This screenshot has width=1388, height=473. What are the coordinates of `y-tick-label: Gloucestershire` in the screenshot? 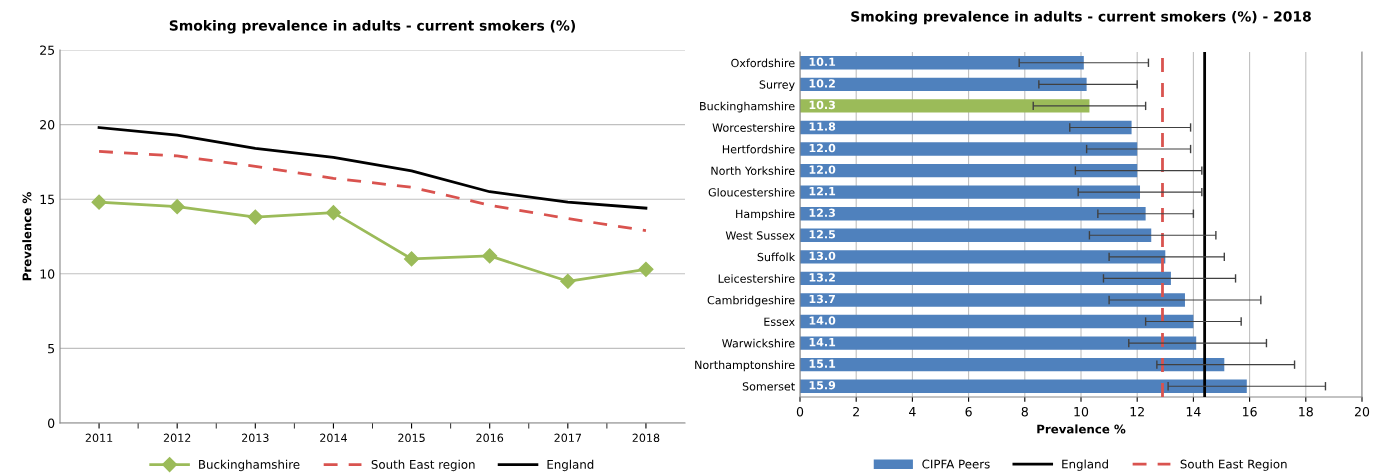 It's located at (751, 192).